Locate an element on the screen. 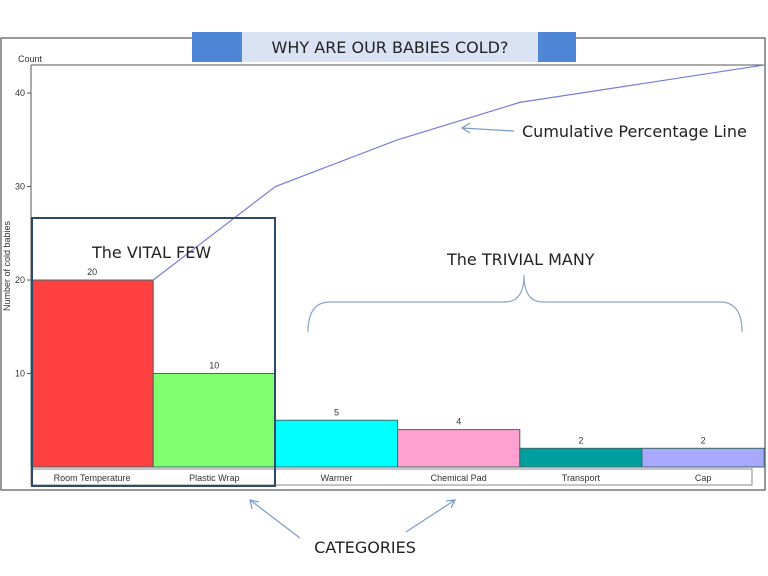  title-banner: WHY ARE OUR BABIES COLD? is located at coordinates (384, 47).